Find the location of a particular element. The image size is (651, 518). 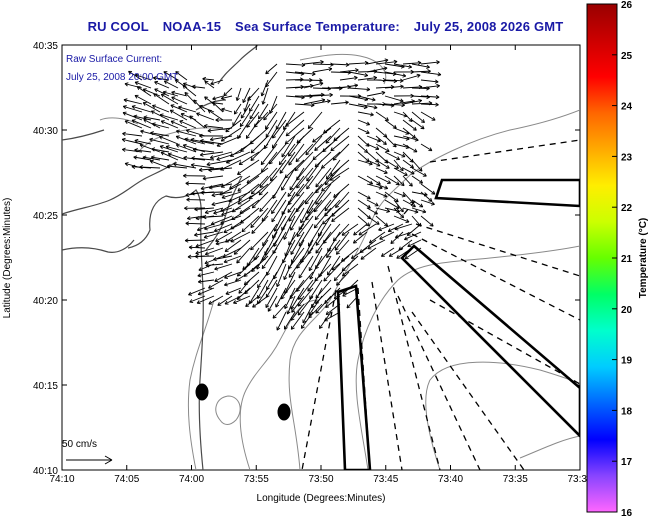

title-datetime: July 25, 2008 2026 GMT is located at coordinates (488, 26).